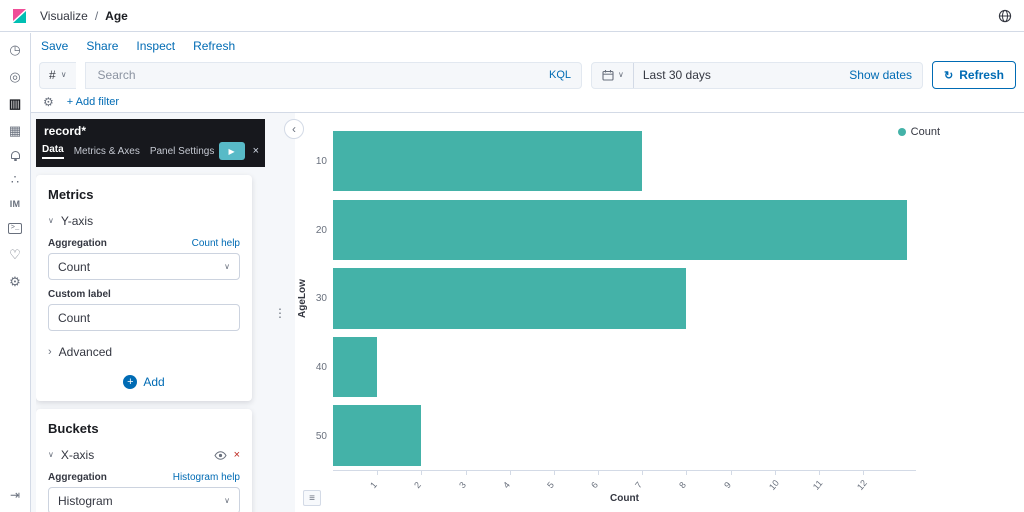 The height and width of the screenshot is (512, 1024). Describe the element at coordinates (144, 455) in the screenshot. I see `x-axis-accordion: ∨ X-axis ×` at that location.